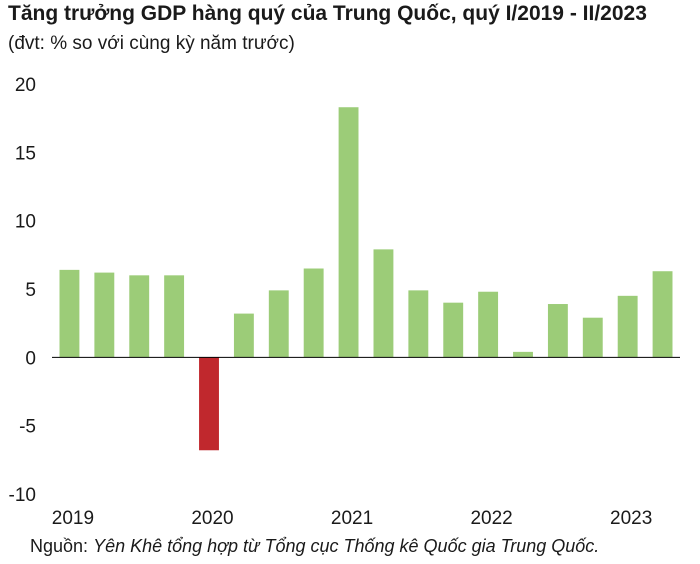  Describe the element at coordinates (491, 518) in the screenshot. I see `x-tick-label: 2022` at that location.